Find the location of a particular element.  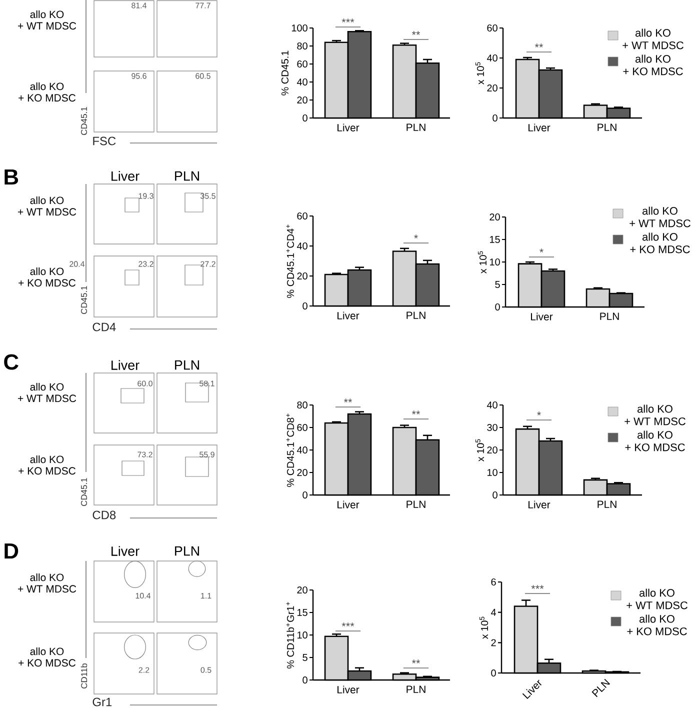

text: Gr1 is located at coordinates (102, 702).